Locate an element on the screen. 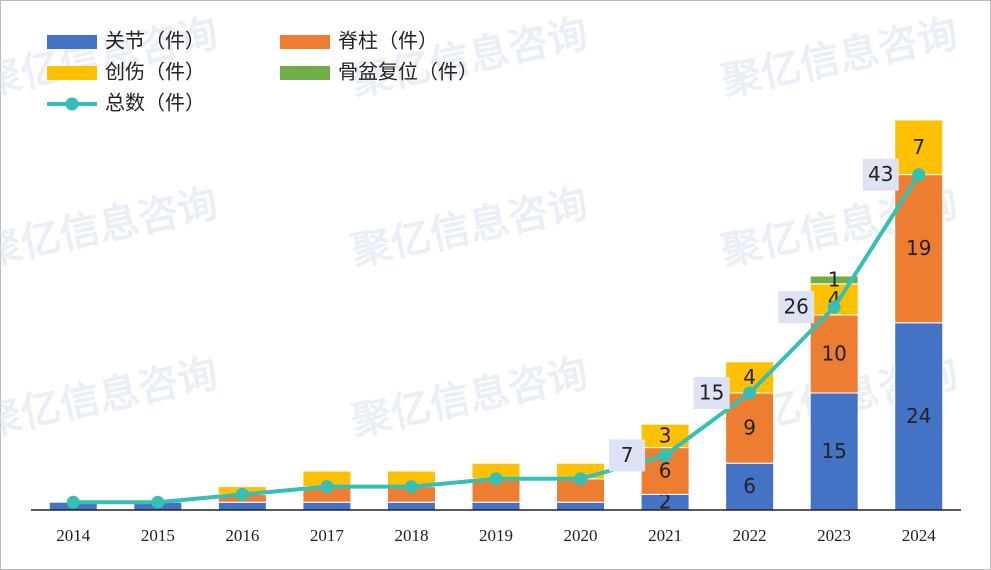 The image size is (991, 570). data-label: 19 is located at coordinates (918, 248).